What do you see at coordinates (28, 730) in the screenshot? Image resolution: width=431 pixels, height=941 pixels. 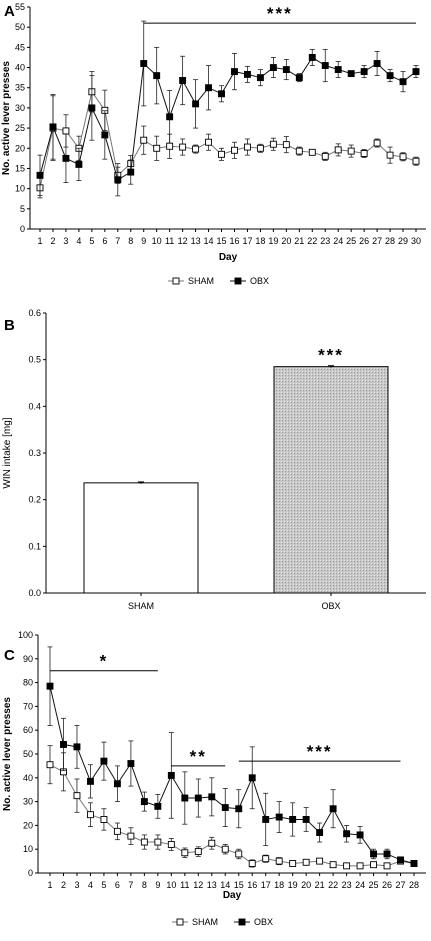 I see `y-tick-label: 60` at bounding box center [28, 730].